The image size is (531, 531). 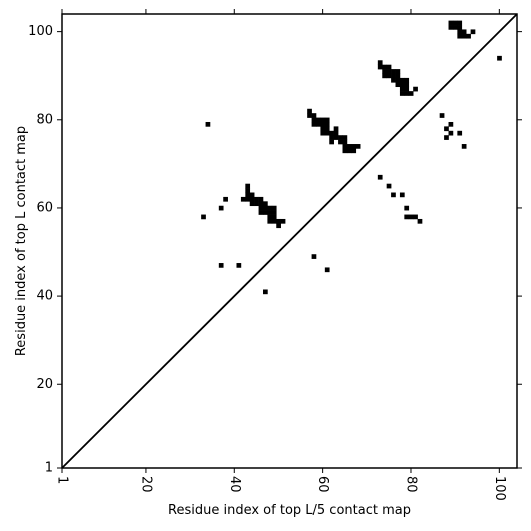 What do you see at coordinates (145, 484) in the screenshot?
I see `x-tick-label: 20` at bounding box center [145, 484].